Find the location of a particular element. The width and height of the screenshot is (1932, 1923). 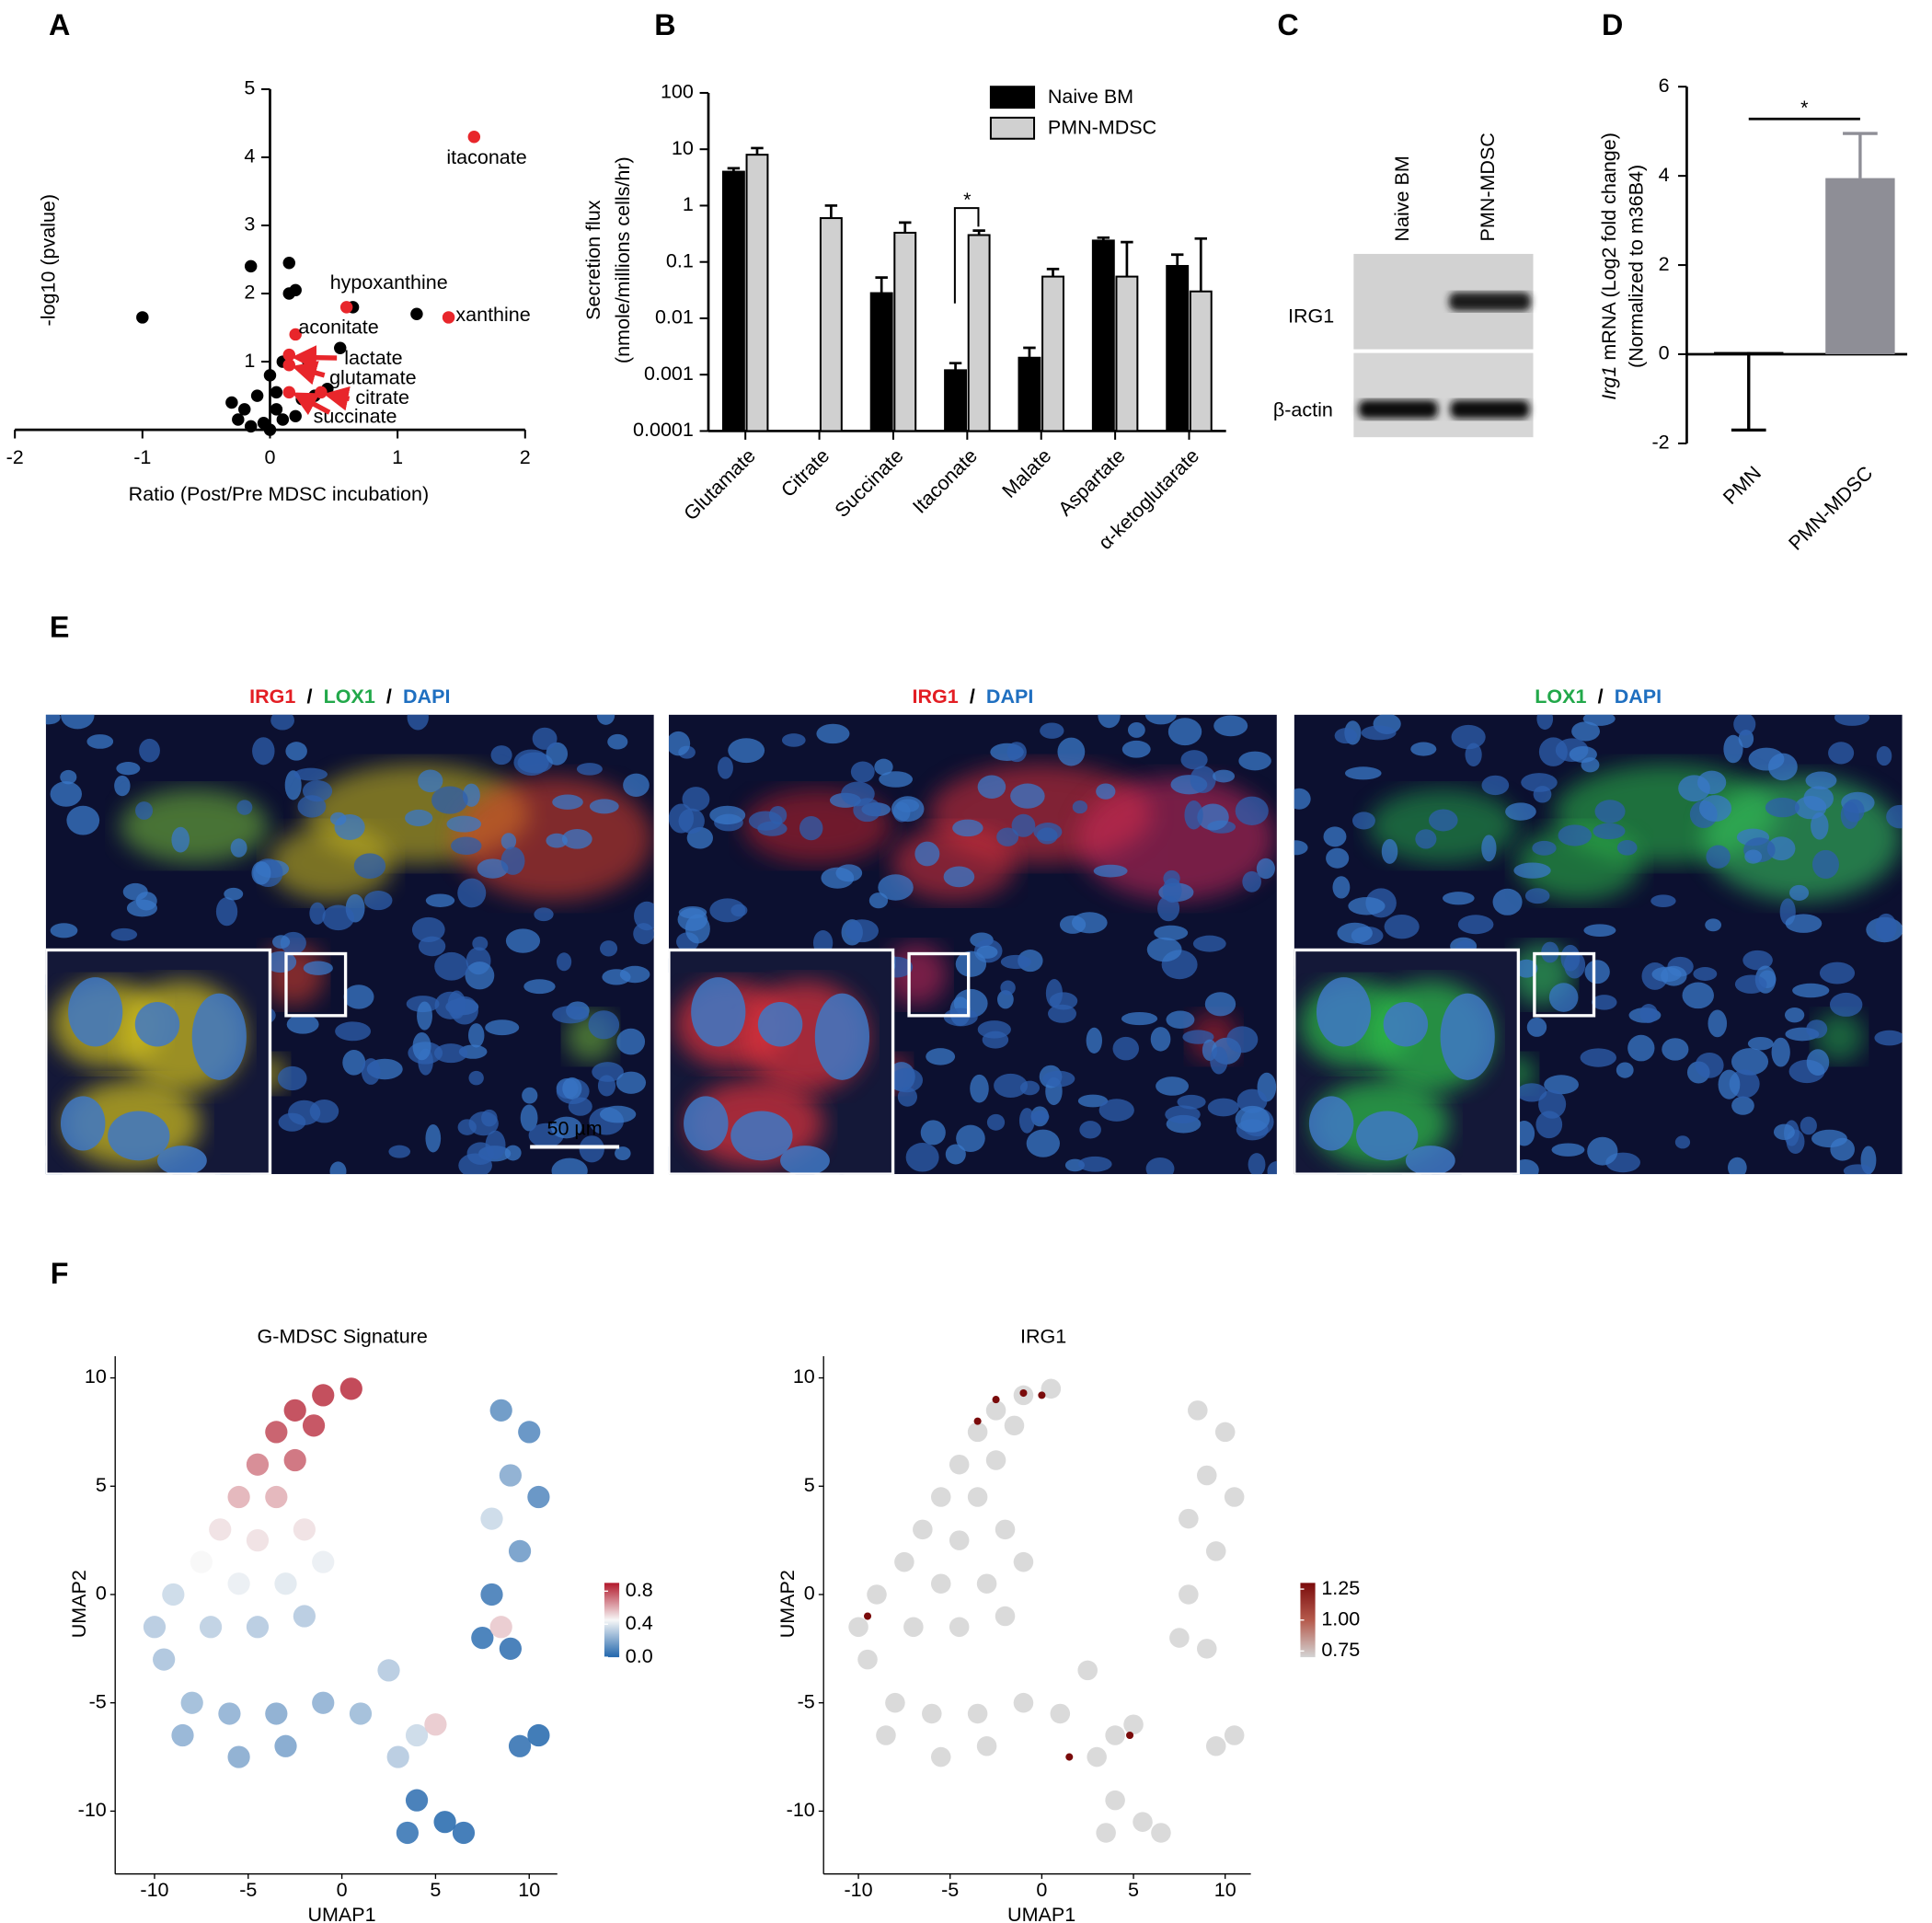

image-title-part: LOX1 is located at coordinates (349, 697).